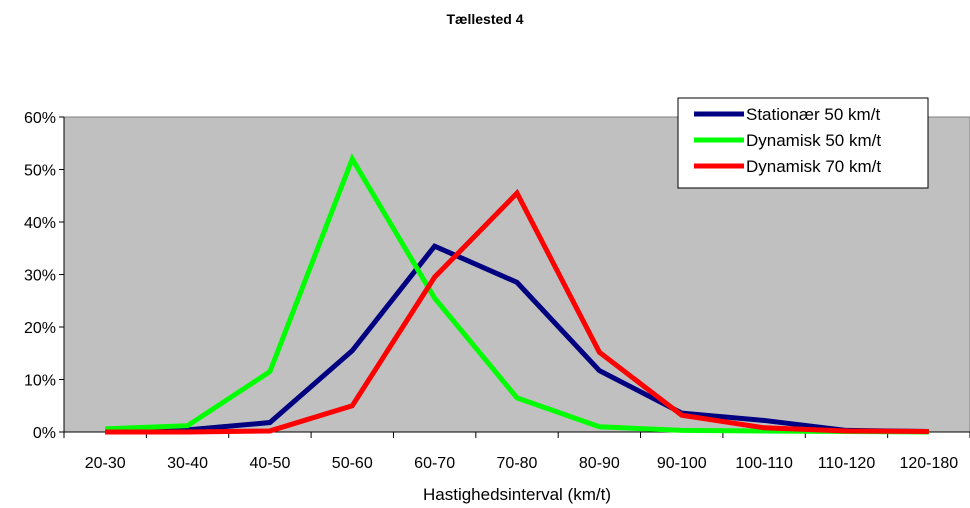 This screenshot has width=970, height=508. I want to click on y-ticks: 0% 10% 20% 30% 40% 50% 60%, so click(44, 276).